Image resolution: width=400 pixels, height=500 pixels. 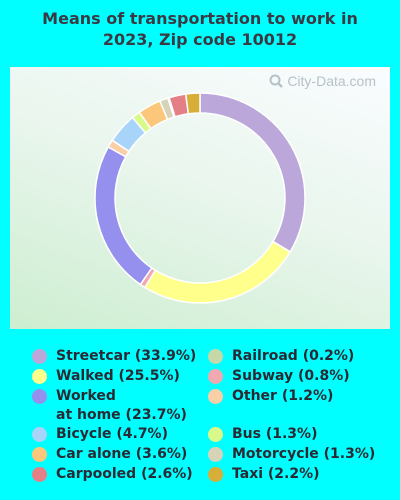 What do you see at coordinates (331, 81) in the screenshot?
I see `watermark-text: City-Data.com` at bounding box center [331, 81].